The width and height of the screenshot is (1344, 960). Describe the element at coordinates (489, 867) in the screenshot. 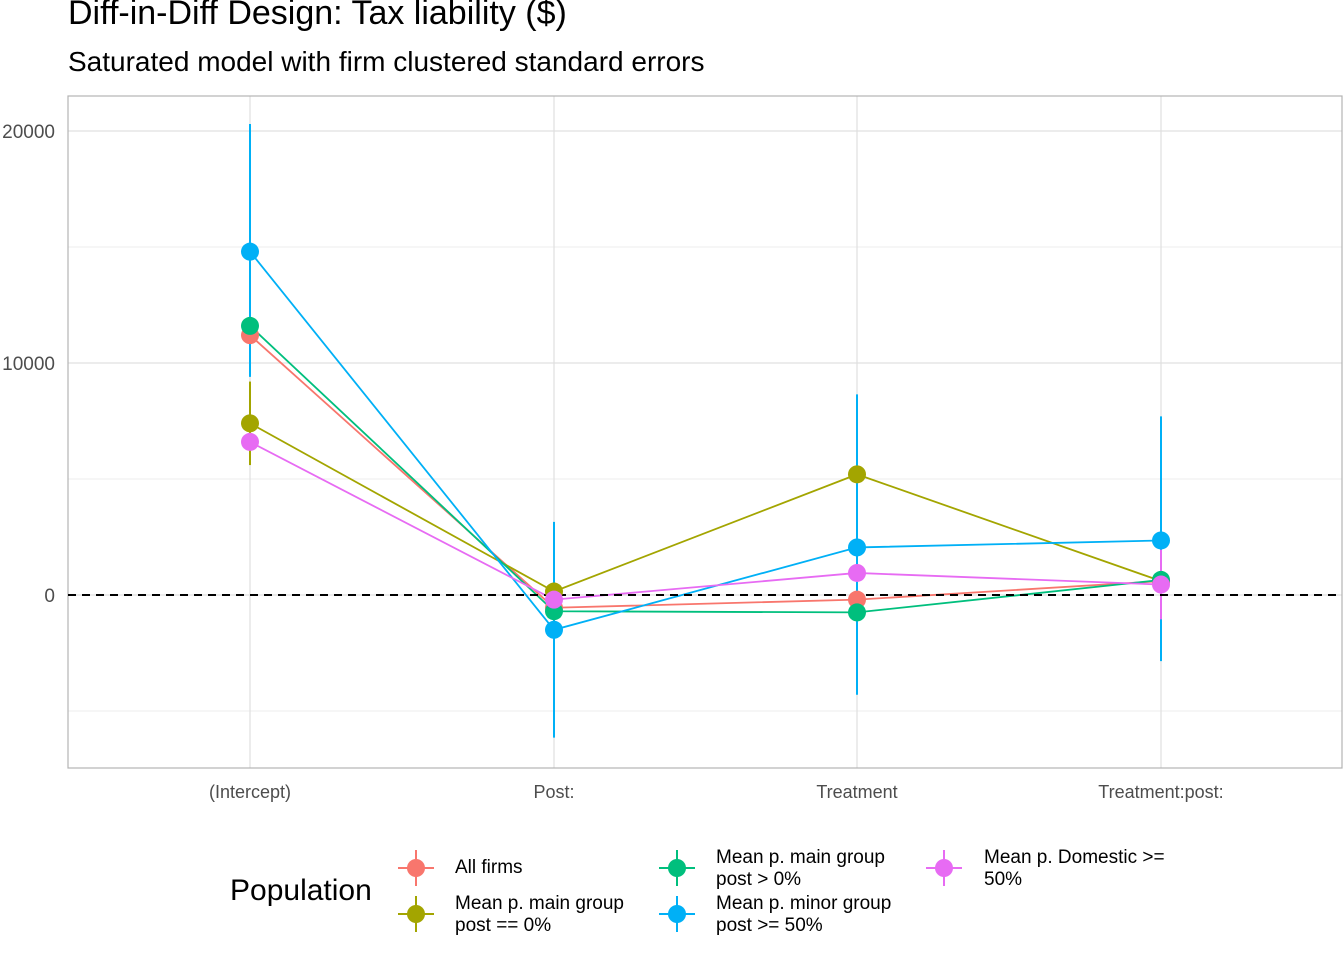

I see `legend-label: All firms` at that location.